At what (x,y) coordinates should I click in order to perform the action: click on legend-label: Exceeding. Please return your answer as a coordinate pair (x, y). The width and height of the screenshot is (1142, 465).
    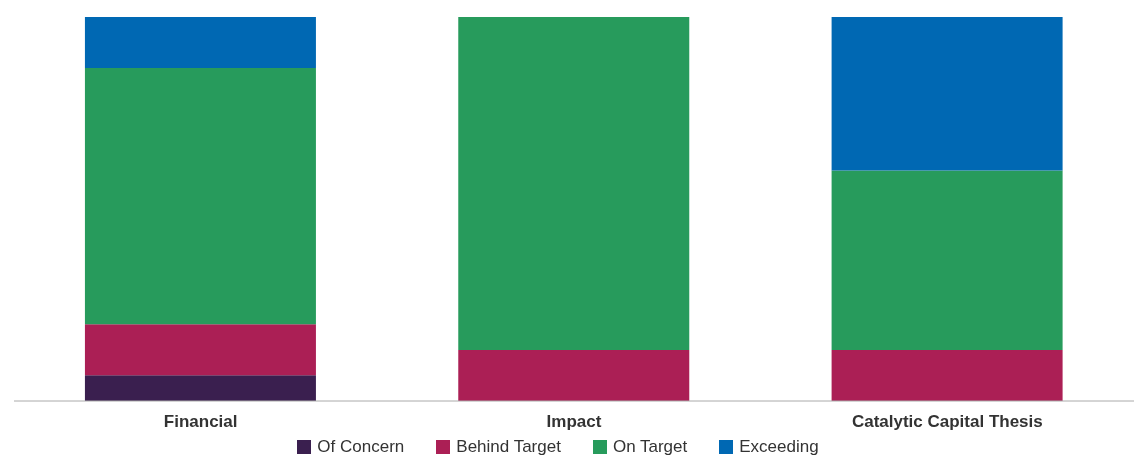
    Looking at the image, I should click on (778, 447).